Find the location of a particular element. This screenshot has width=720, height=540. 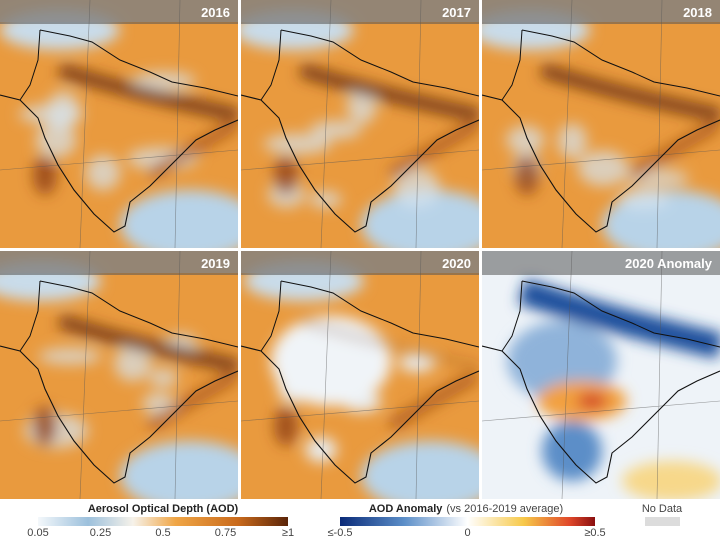

panel-label: 2018 is located at coordinates (697, 12).